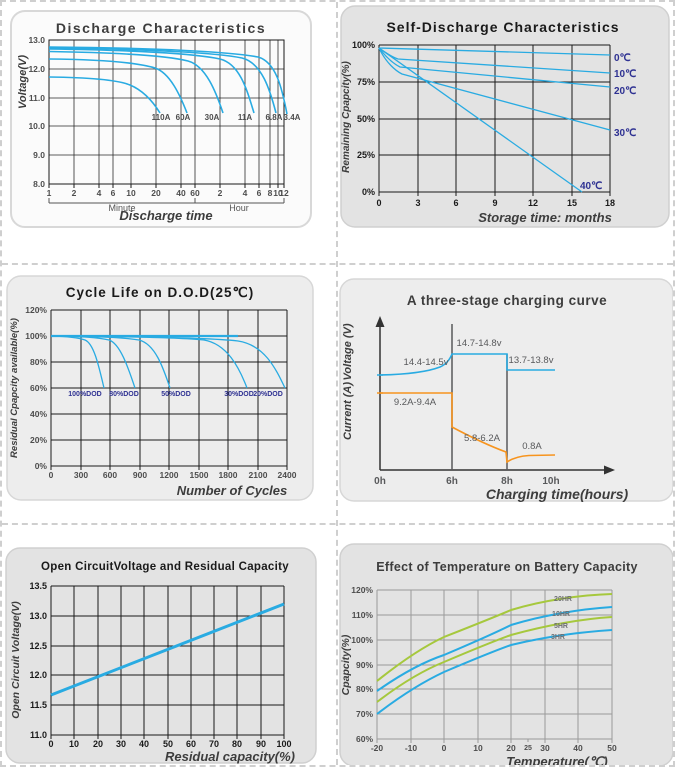 Image resolution: width=675 pixels, height=767 pixels. Describe the element at coordinates (37, 98) in the screenshot. I see `y-tick: 11.0` at that location.